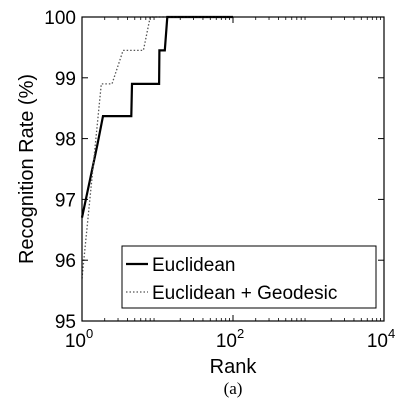  I want to click on y-tick-label: 95, so click(65, 322).